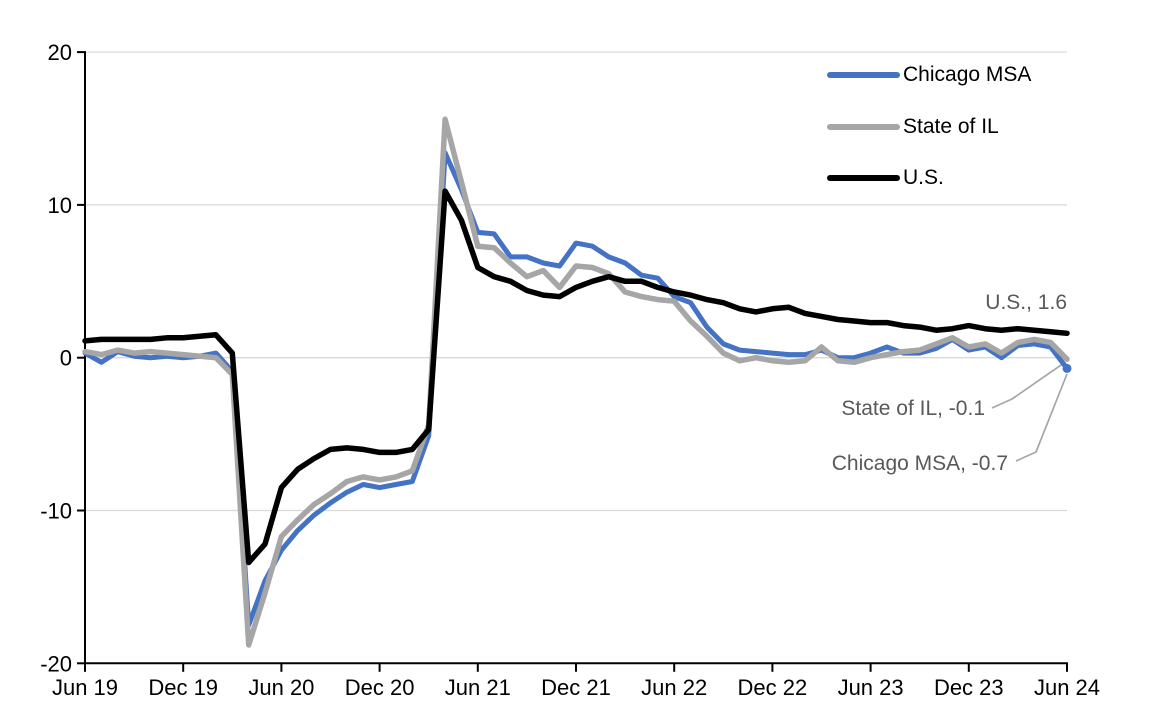 The height and width of the screenshot is (715, 1152). Describe the element at coordinates (478, 687) in the screenshot. I see `x-tick-label: Jun 21` at that location.